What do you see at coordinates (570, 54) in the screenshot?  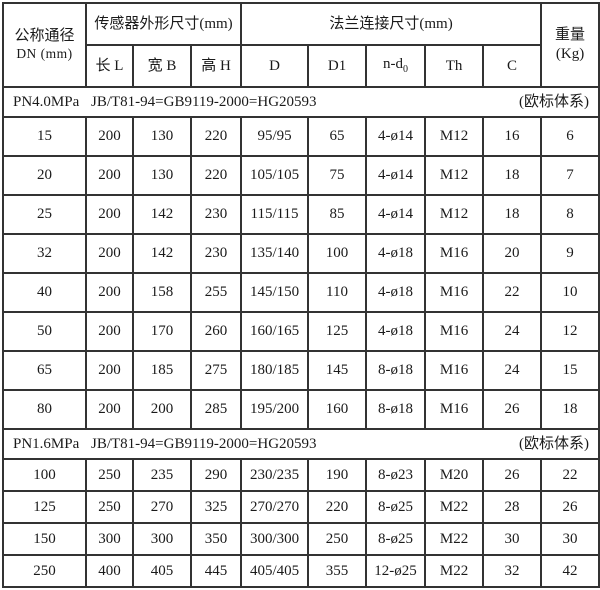 I see `header-weight-unit: (Kg)` at bounding box center [570, 54].